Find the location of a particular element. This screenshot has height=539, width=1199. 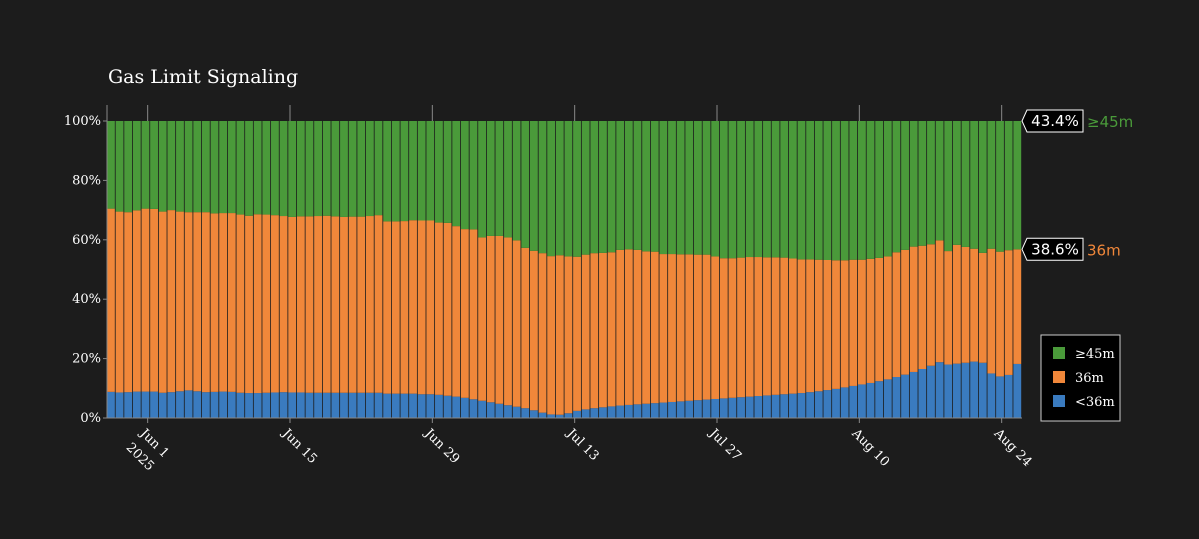

legend-item-0: ≥45m is located at coordinates (1084, 354).